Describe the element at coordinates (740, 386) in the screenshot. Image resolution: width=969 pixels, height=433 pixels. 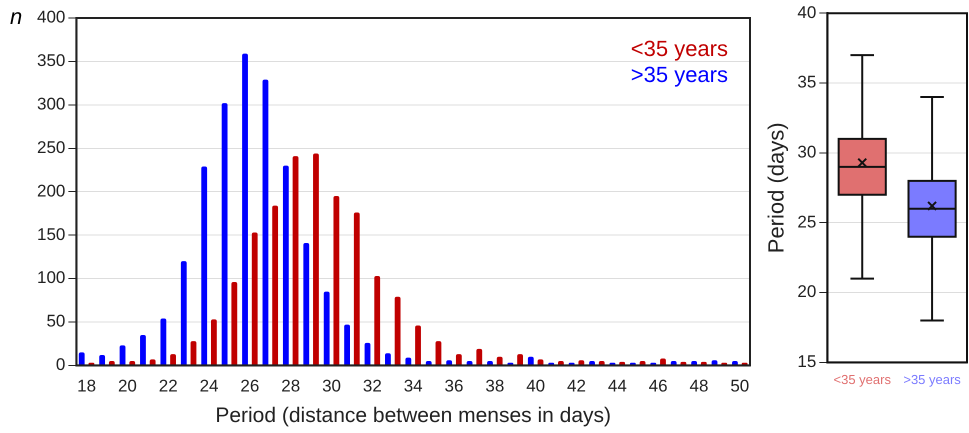
I see `x-tick-label: 50` at that location.